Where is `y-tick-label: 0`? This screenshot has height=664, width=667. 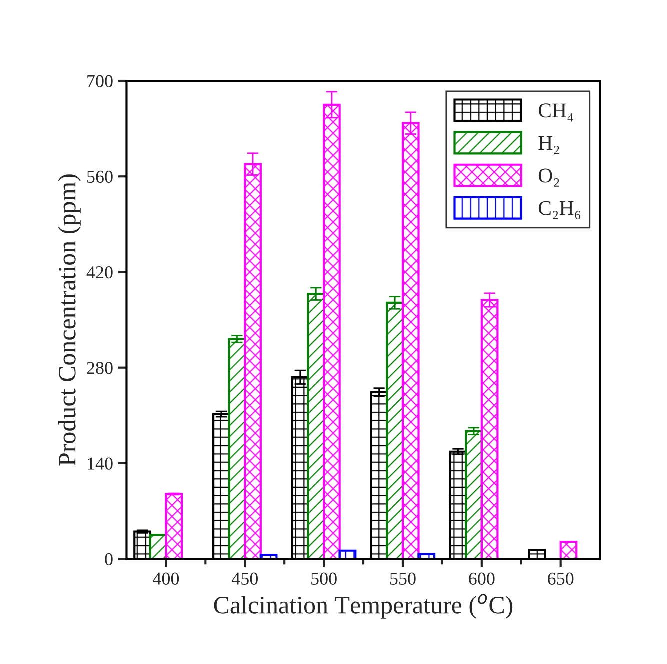 y-tick-label: 0 is located at coordinates (109, 559).